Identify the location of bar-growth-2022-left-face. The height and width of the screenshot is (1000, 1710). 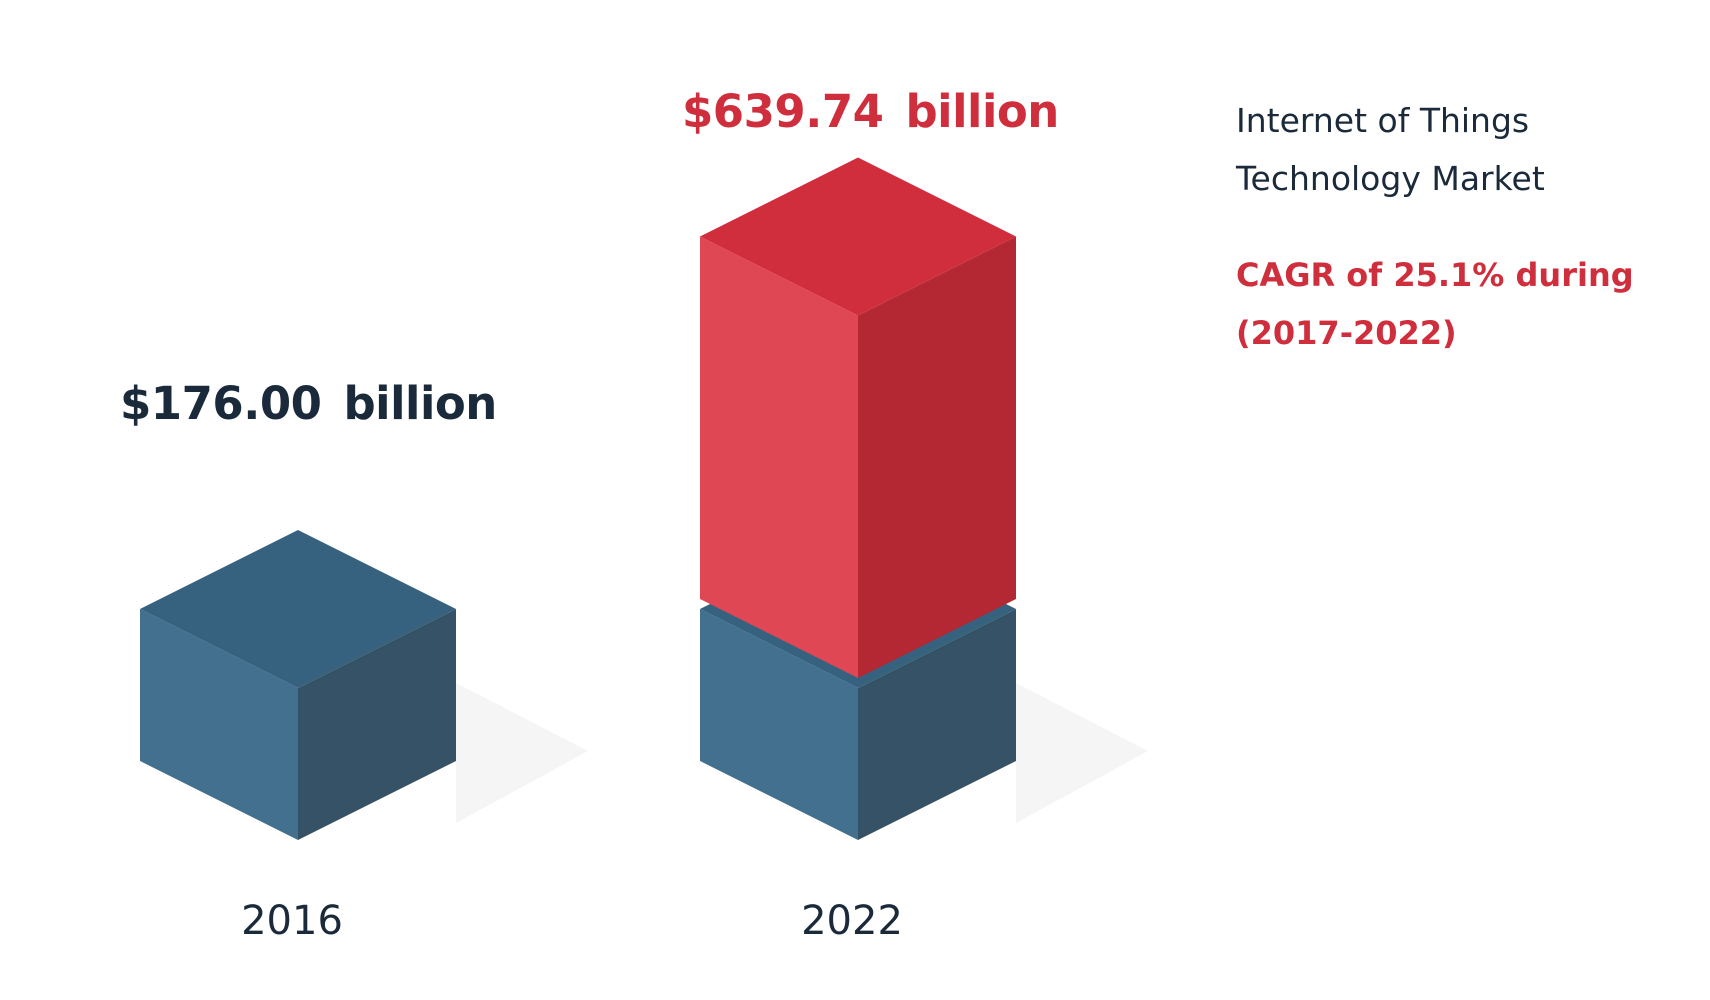
(779, 457).